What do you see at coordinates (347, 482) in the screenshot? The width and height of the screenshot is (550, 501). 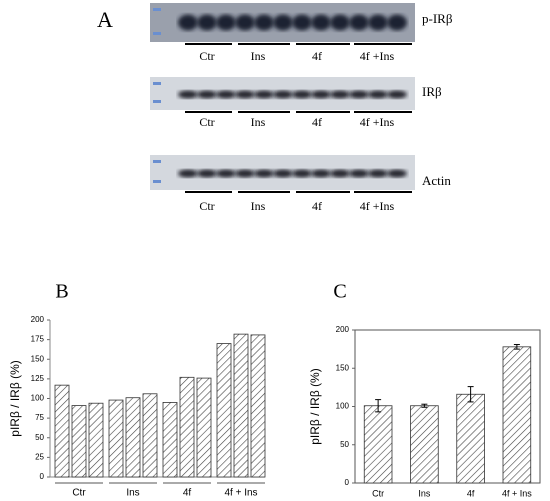 I see `y-tick-label: 0` at bounding box center [347, 482].